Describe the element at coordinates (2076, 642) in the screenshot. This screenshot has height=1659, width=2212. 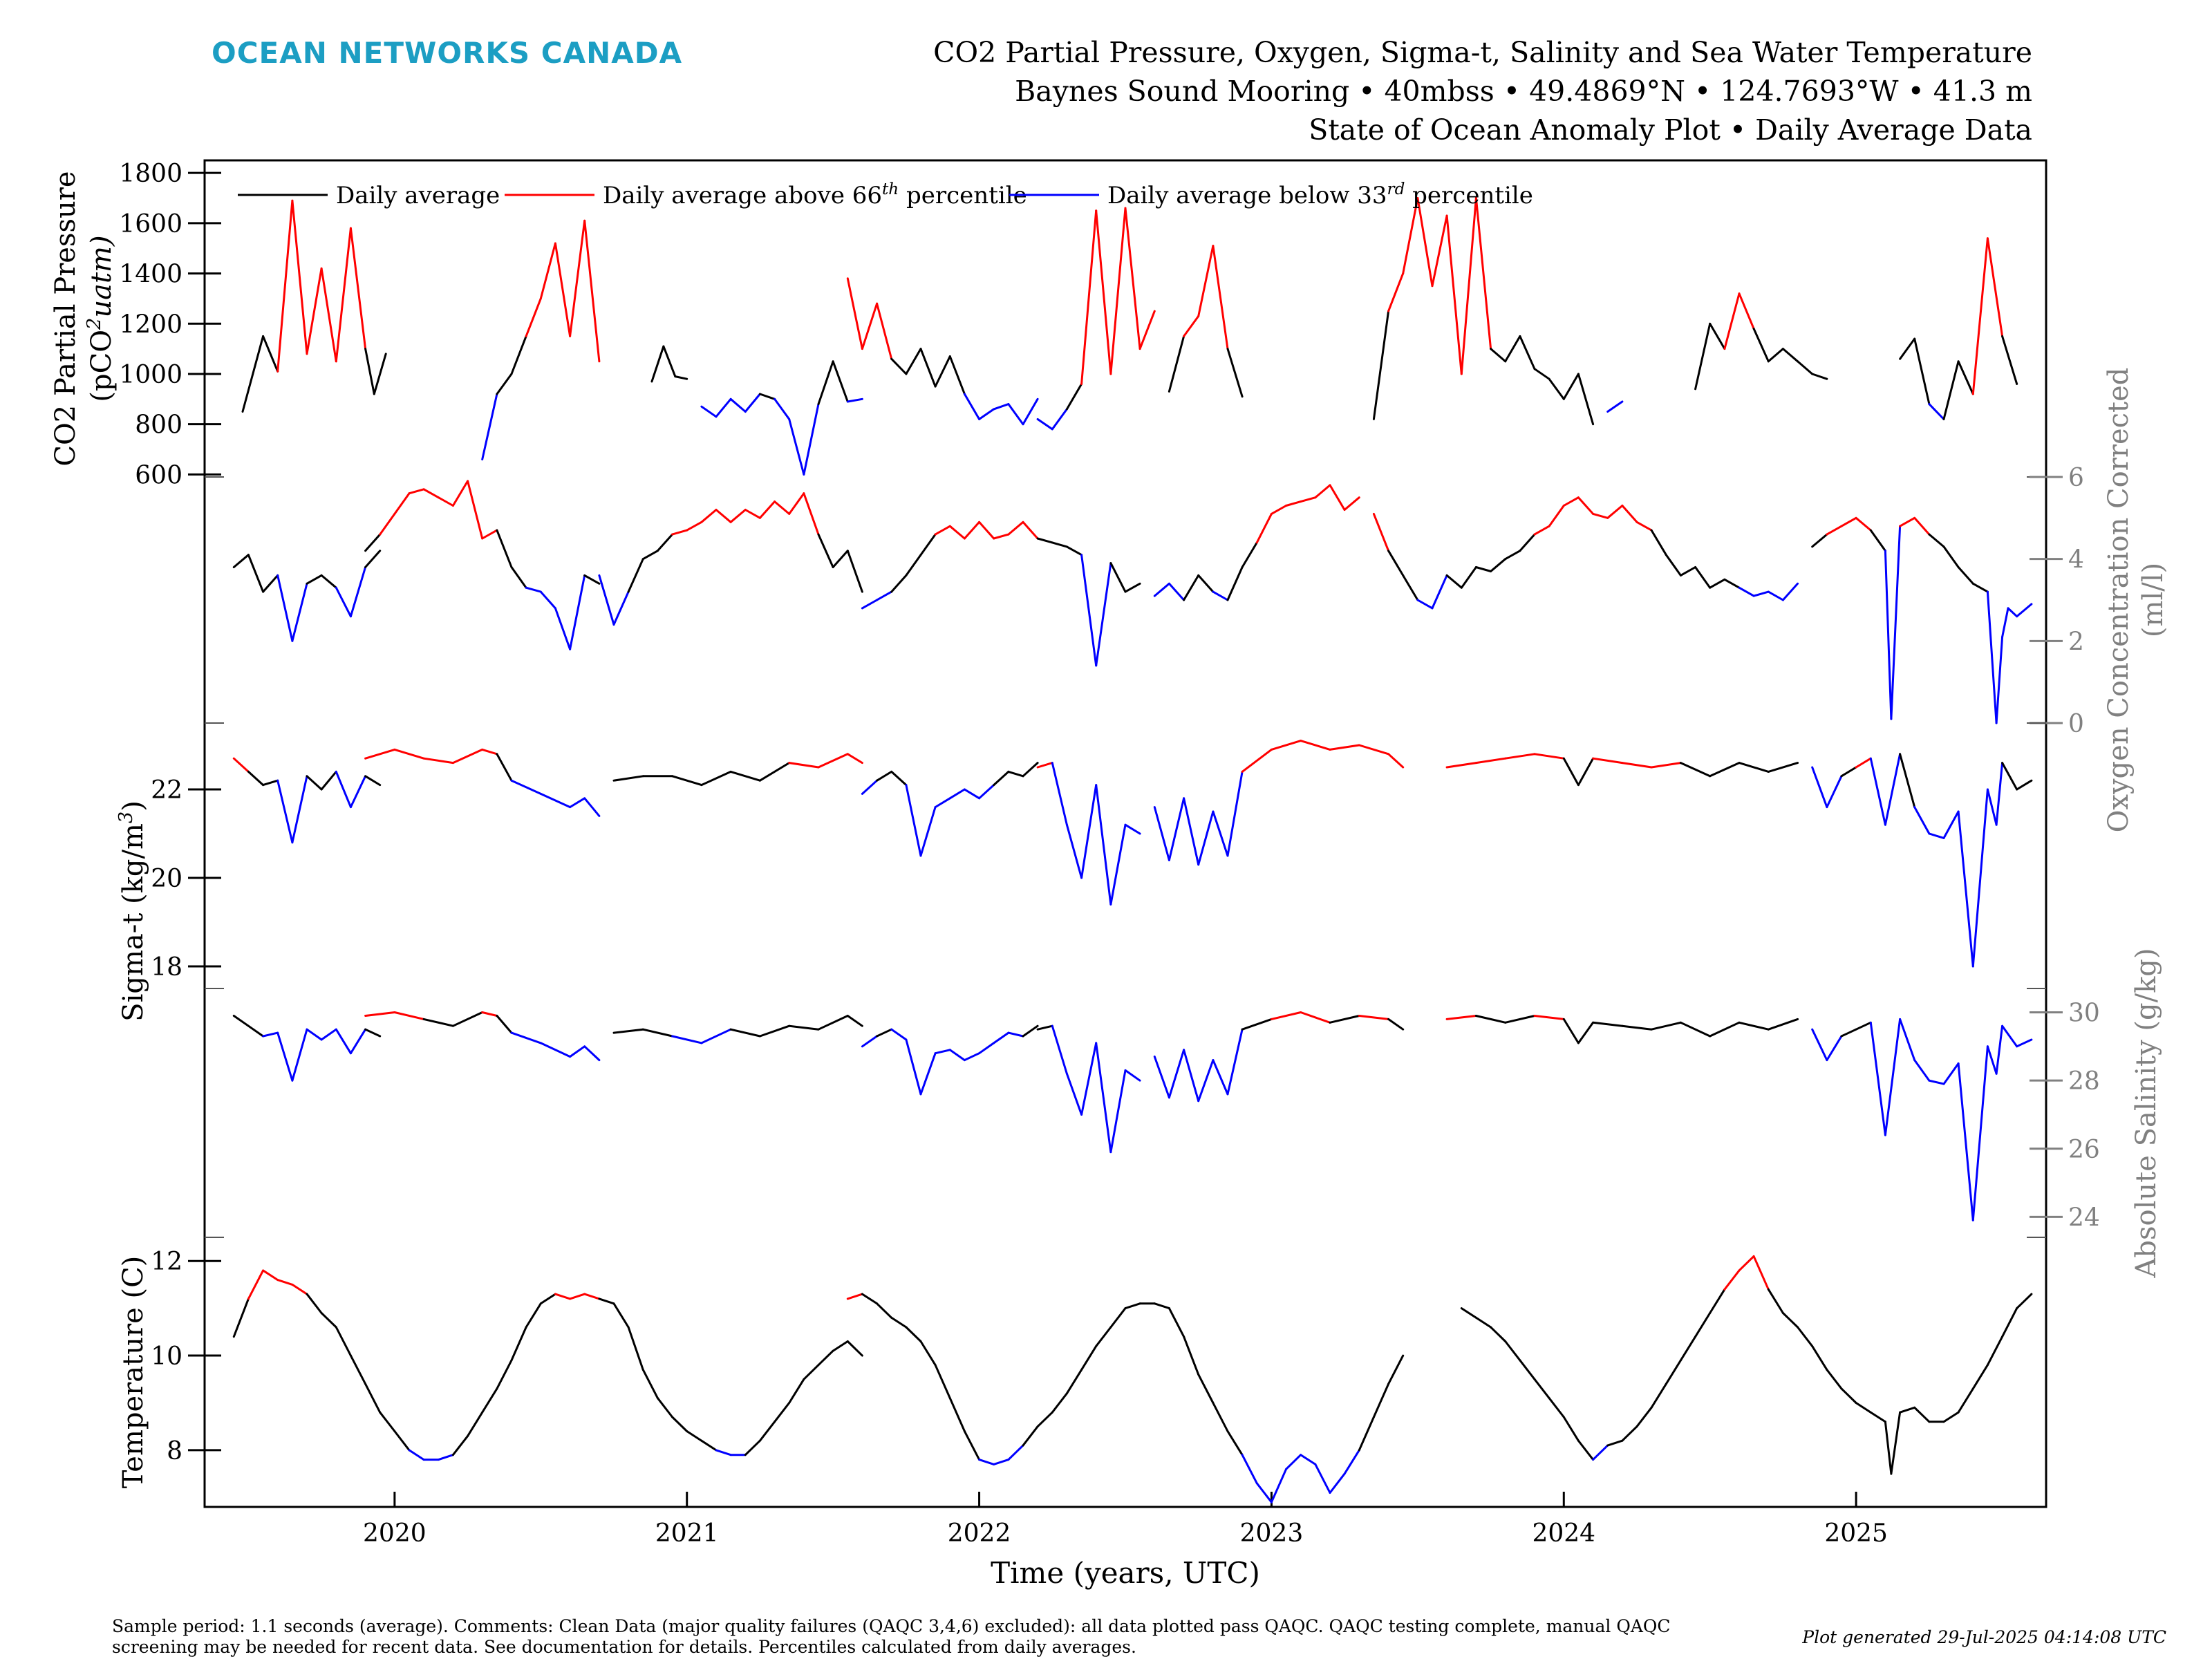
I see `y-tick-label: 2` at that location.